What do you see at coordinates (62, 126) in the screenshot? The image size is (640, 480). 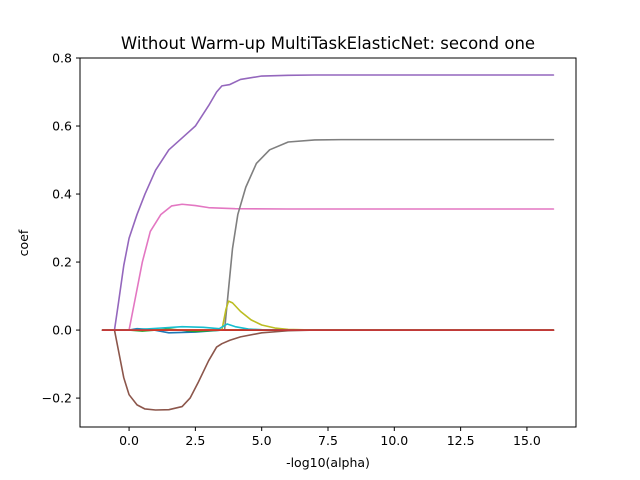 I see `y-tick-label: 0.6` at bounding box center [62, 126].